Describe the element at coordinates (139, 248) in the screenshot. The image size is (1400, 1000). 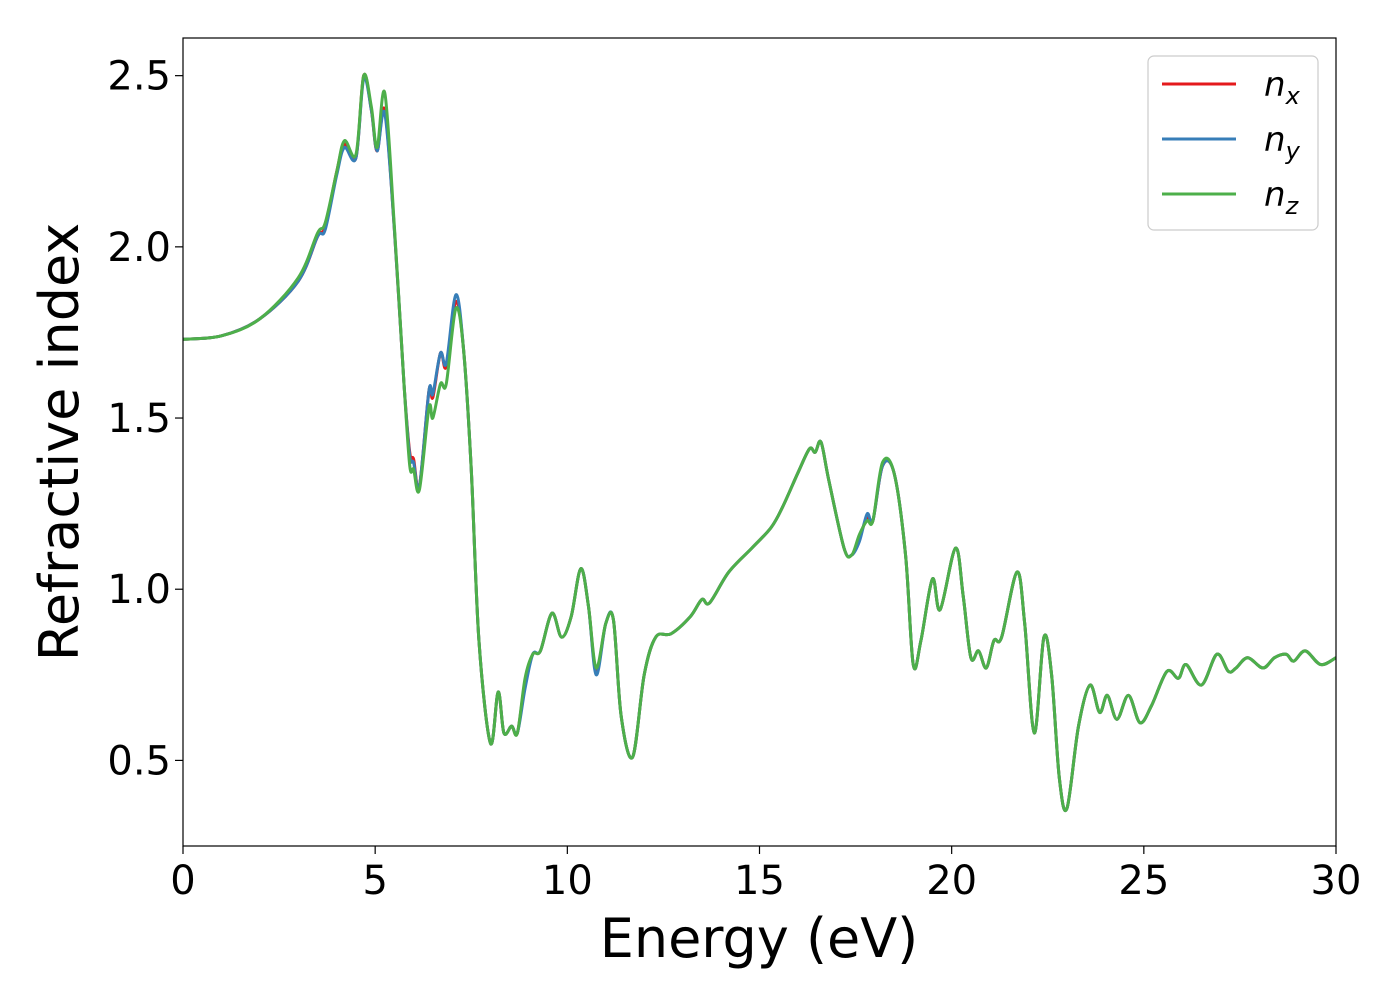
I see `y-tick-label: 2.0` at that location.